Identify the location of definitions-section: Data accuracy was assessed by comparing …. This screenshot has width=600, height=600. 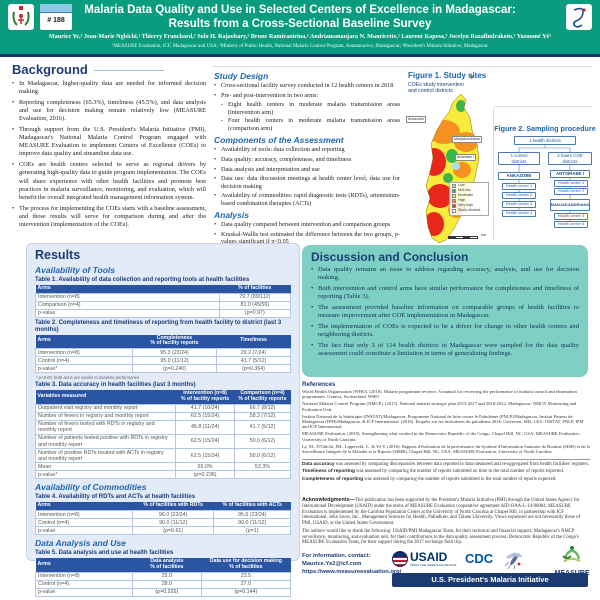
(446, 471).